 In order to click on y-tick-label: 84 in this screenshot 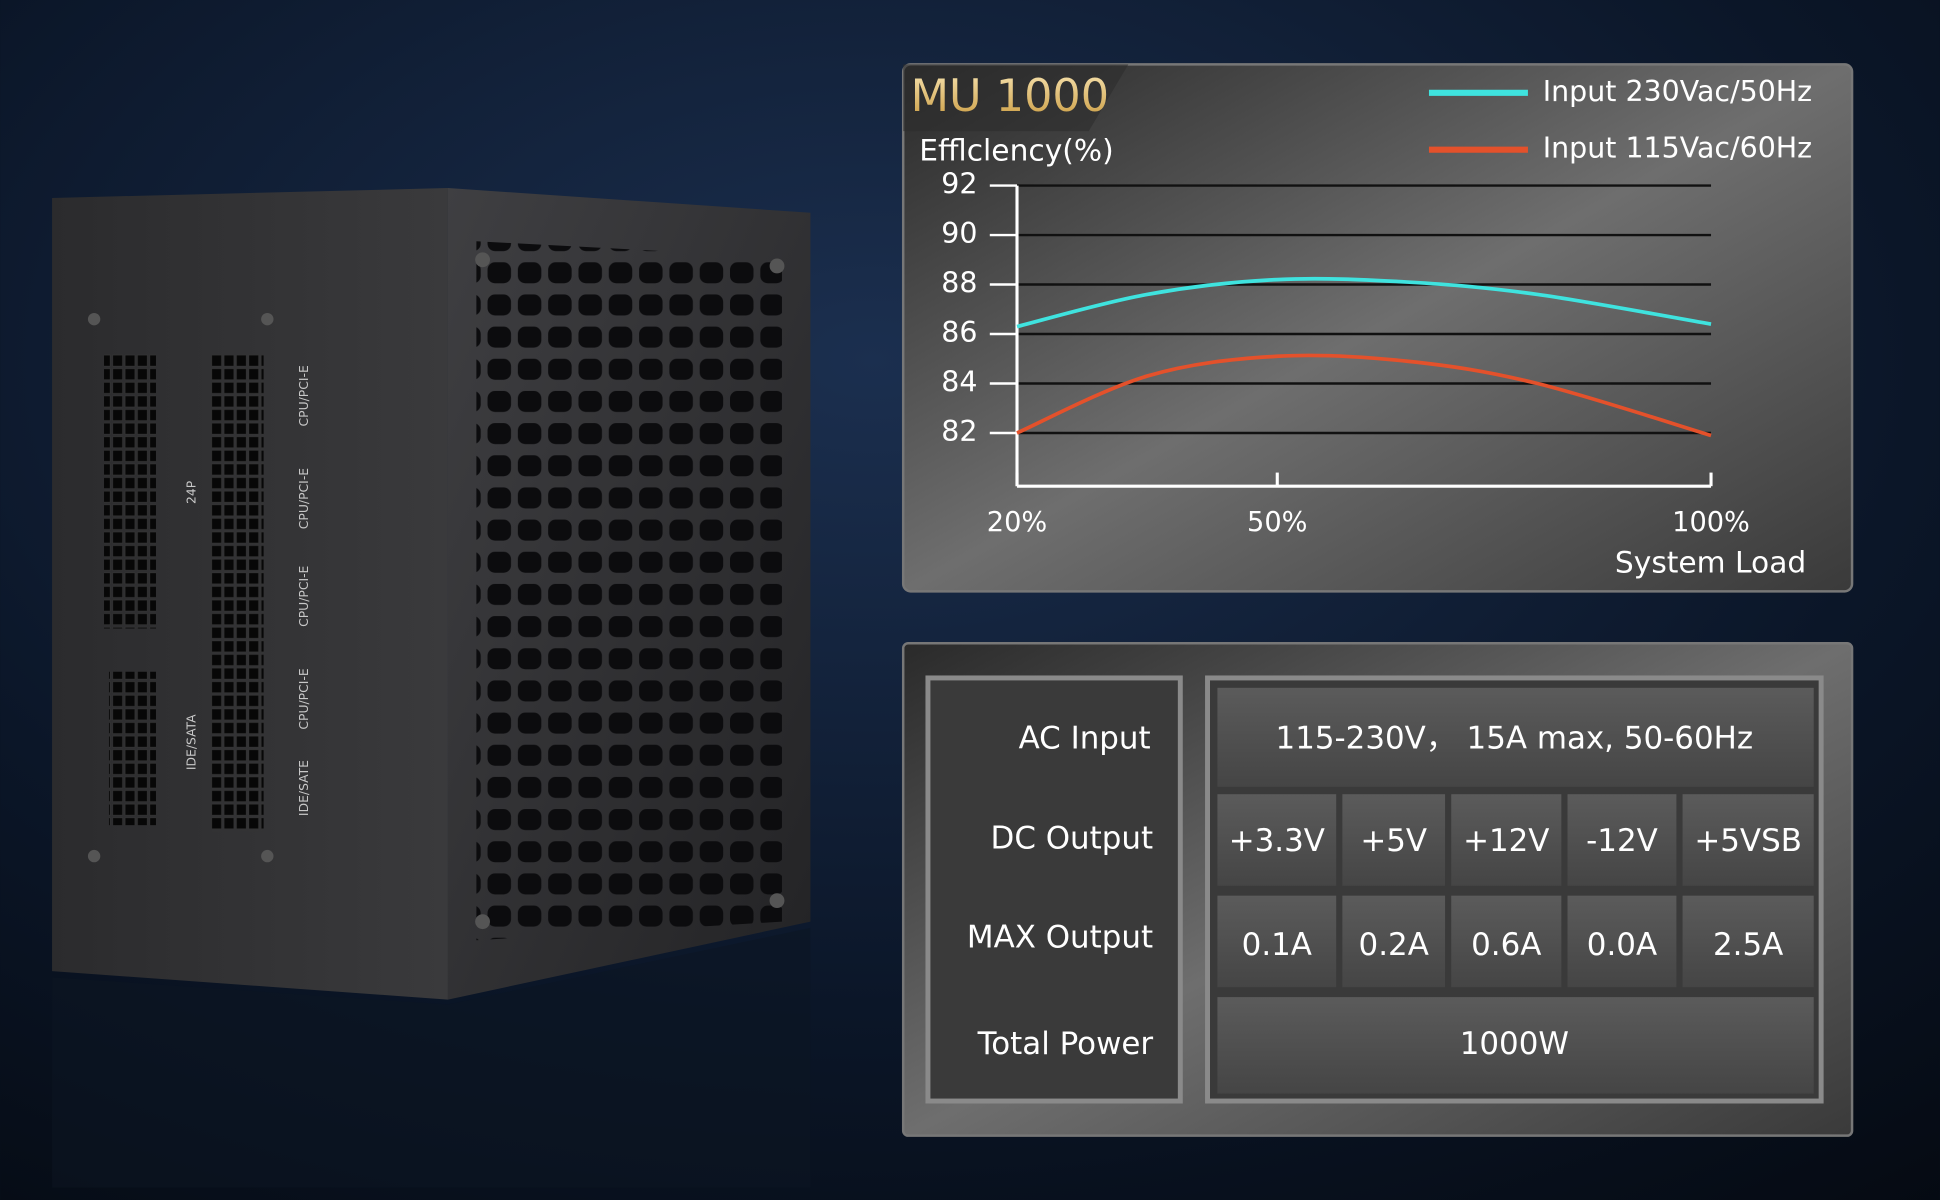, I will do `click(959, 382)`.